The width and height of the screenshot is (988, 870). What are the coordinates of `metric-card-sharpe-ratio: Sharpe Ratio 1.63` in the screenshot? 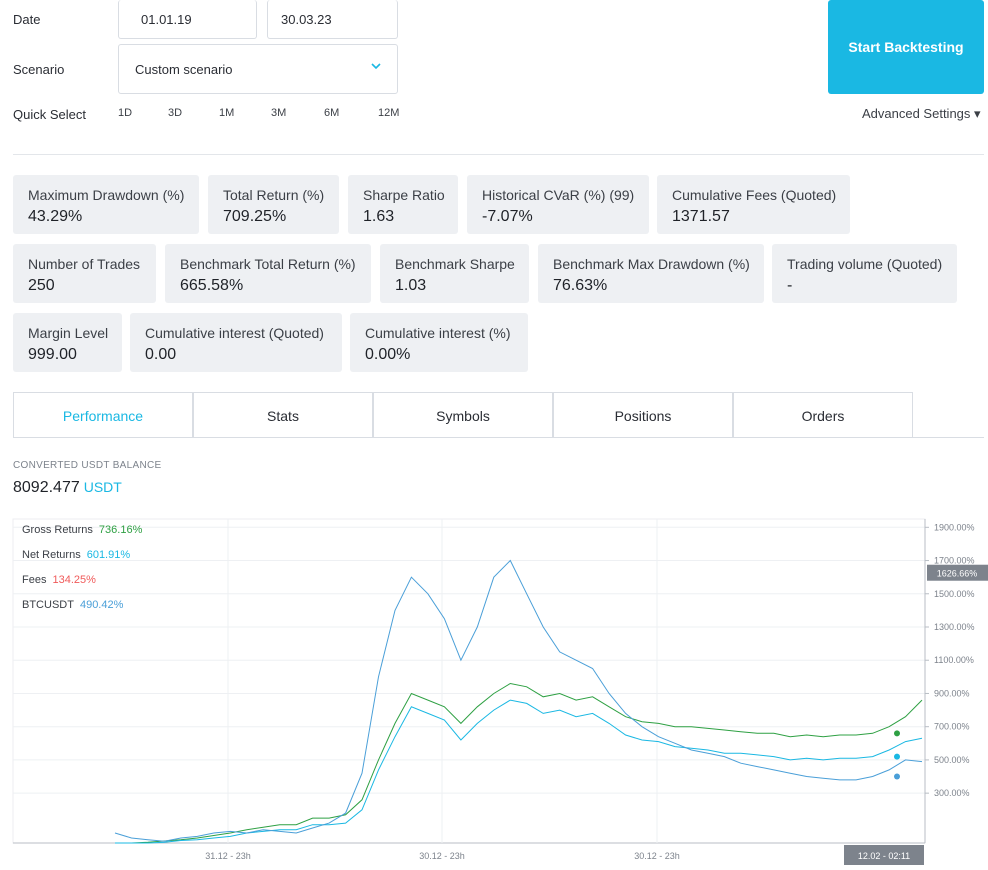 It's located at (403, 204).